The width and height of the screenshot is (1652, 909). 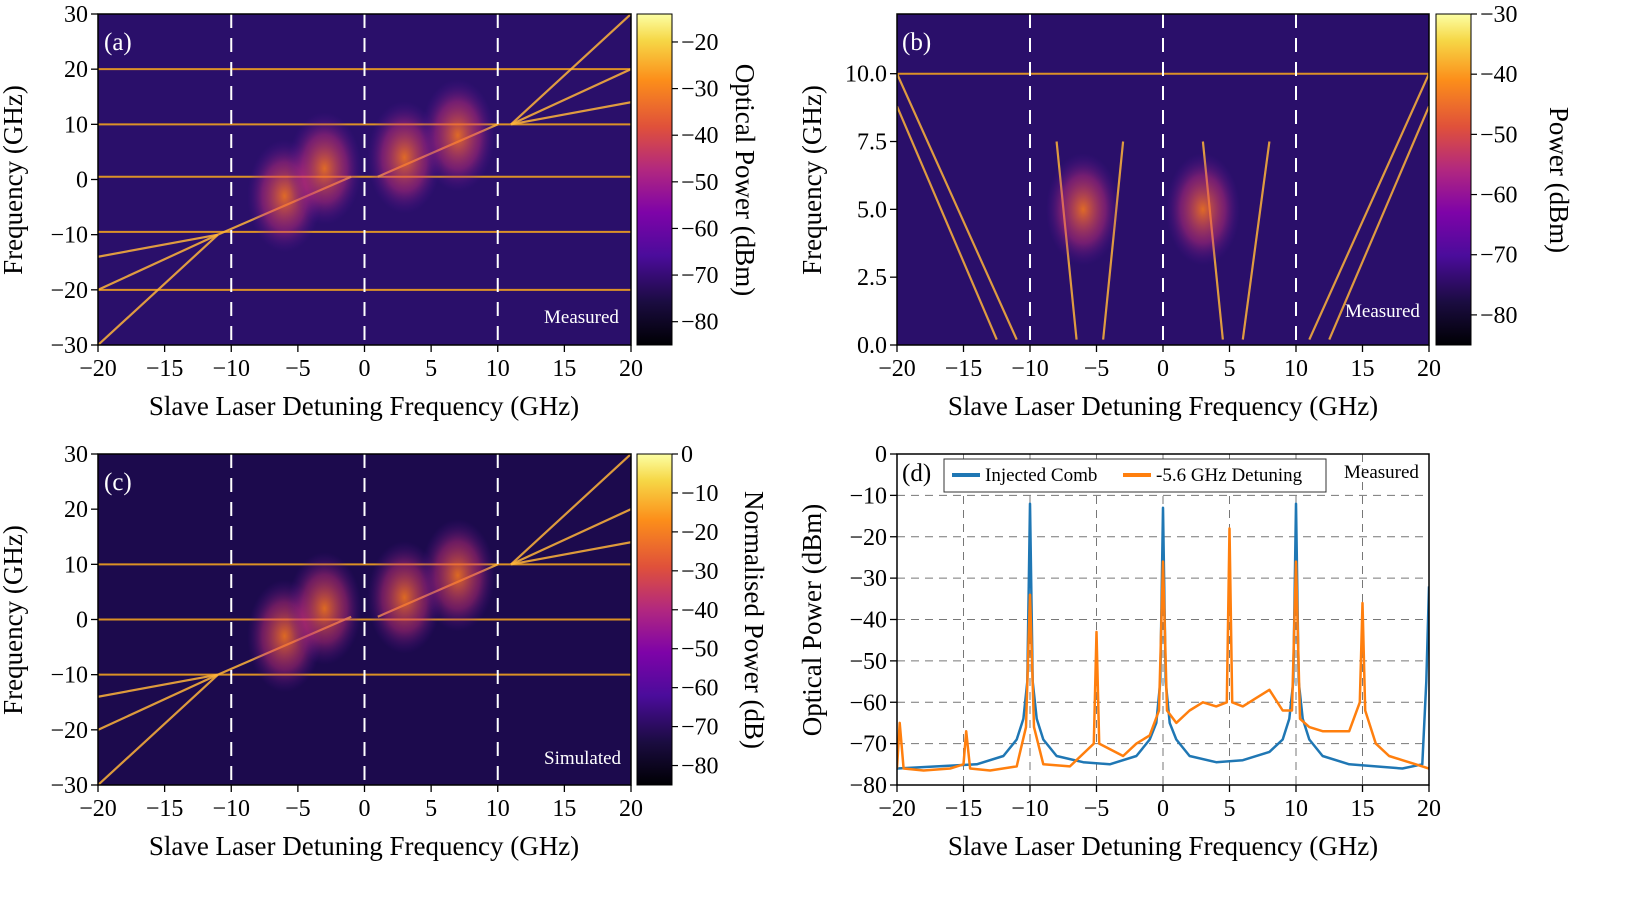 I want to click on y-tick-label: −80, so click(x=868, y=786).